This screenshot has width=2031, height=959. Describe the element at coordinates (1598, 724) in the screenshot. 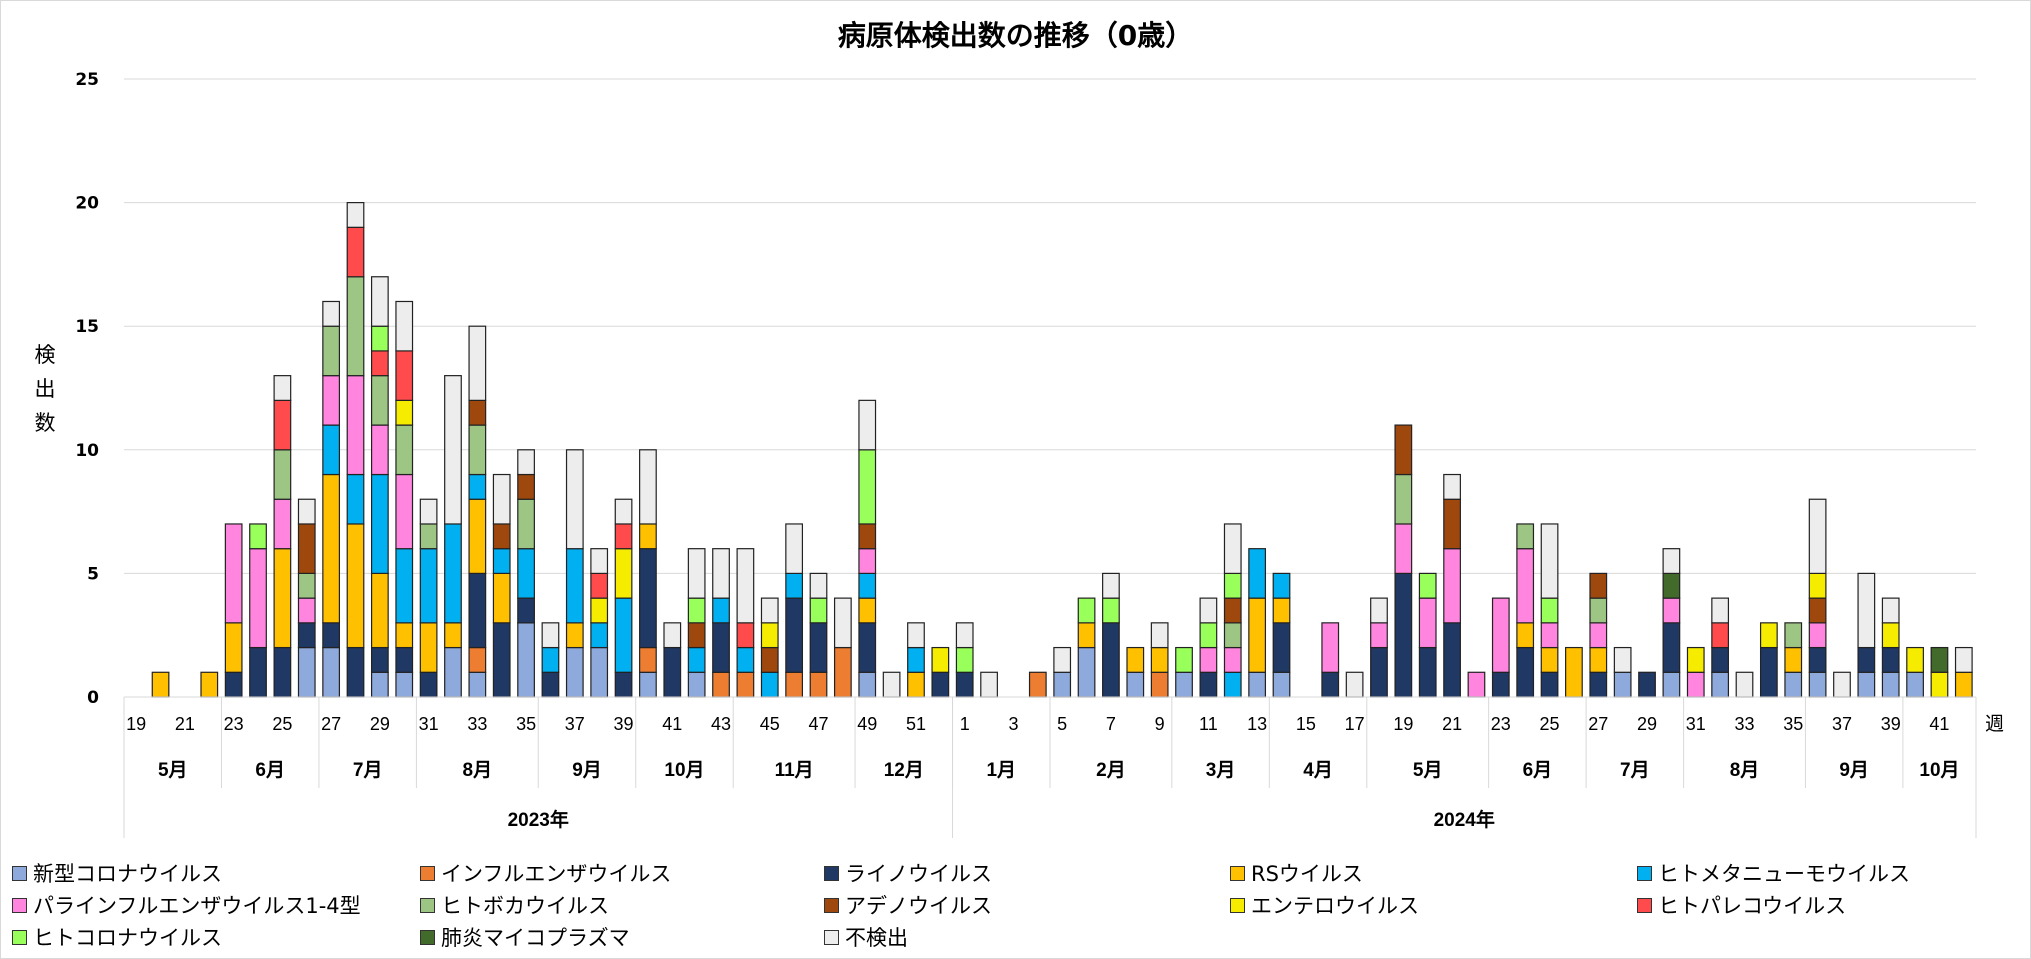

I see `x-week-label: 27` at that location.